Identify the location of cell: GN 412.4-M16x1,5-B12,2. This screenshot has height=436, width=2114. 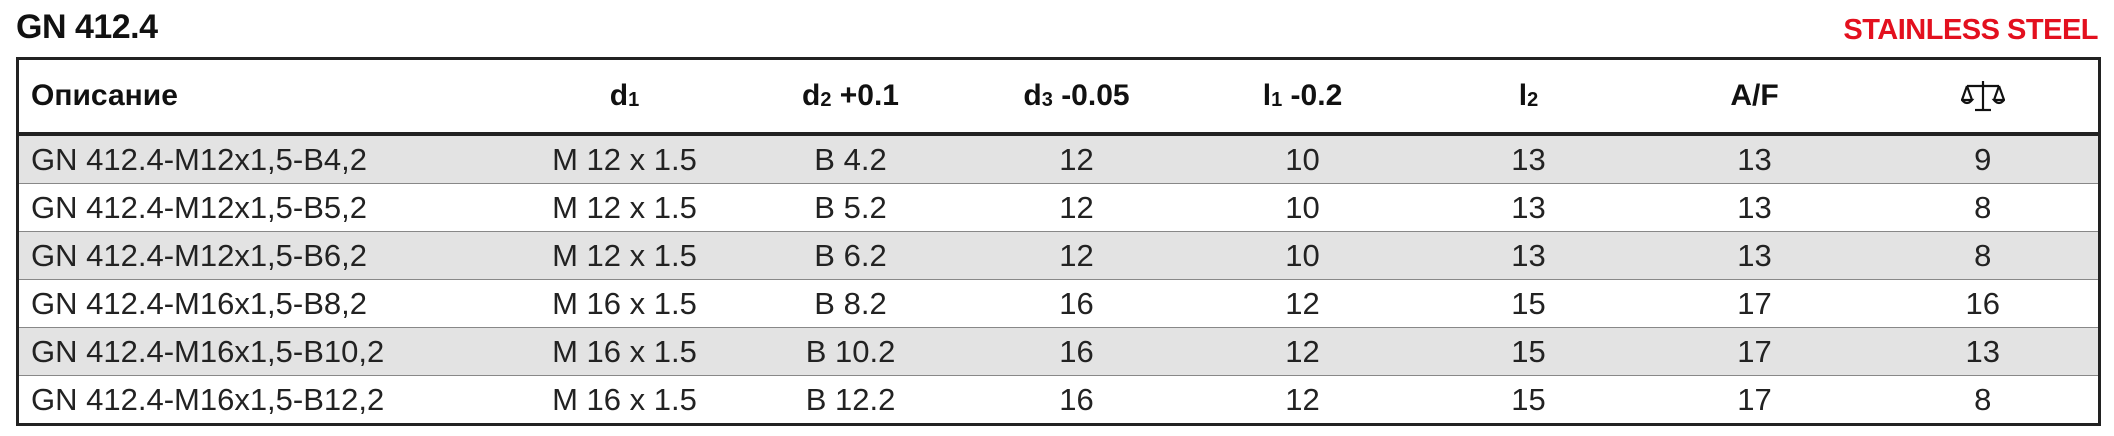
(208, 399).